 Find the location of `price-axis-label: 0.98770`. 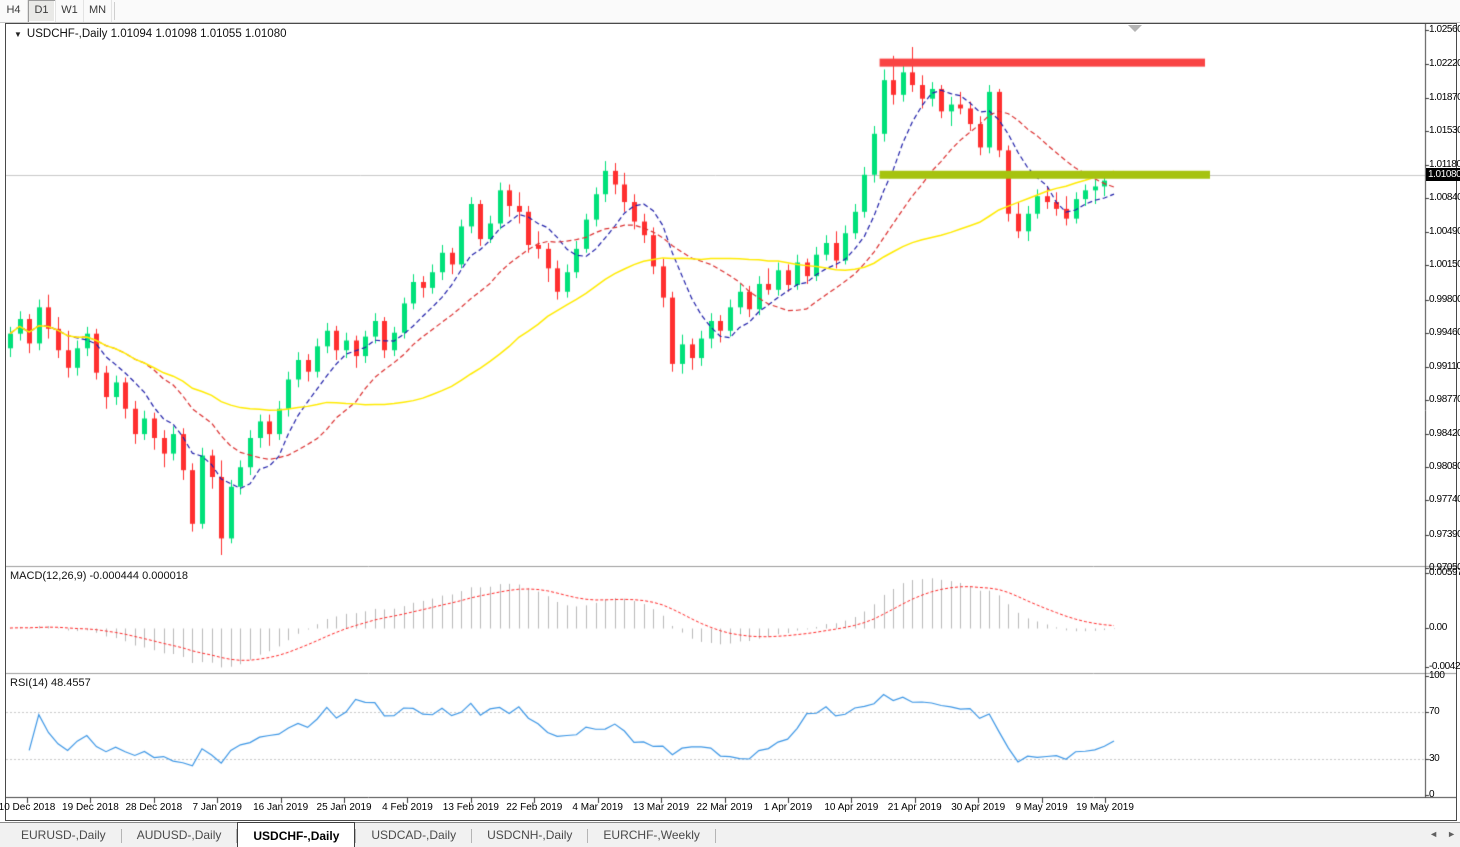

price-axis-label: 0.98770 is located at coordinates (1444, 399).